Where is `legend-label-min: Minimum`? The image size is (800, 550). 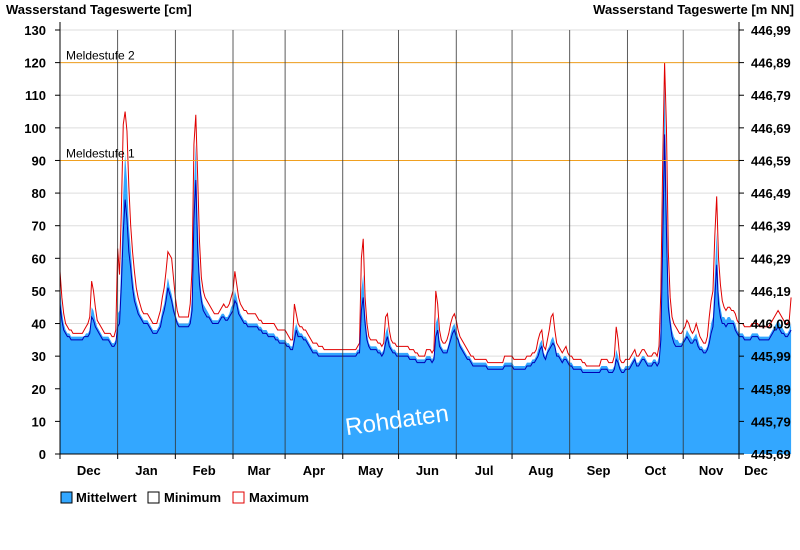 legend-label-min: Minimum is located at coordinates (192, 497).